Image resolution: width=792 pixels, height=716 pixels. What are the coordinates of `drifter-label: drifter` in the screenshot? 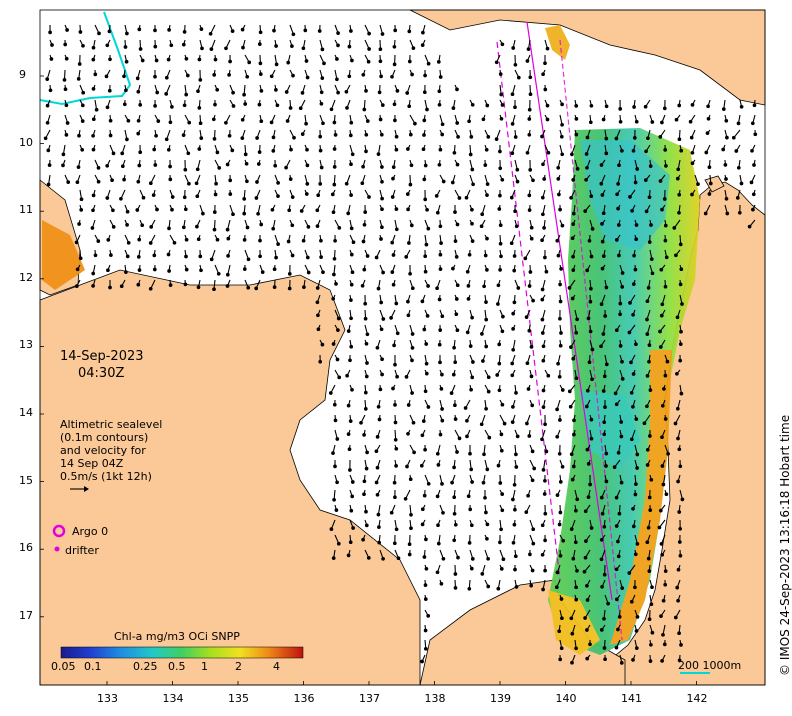 It's located at (82, 550).